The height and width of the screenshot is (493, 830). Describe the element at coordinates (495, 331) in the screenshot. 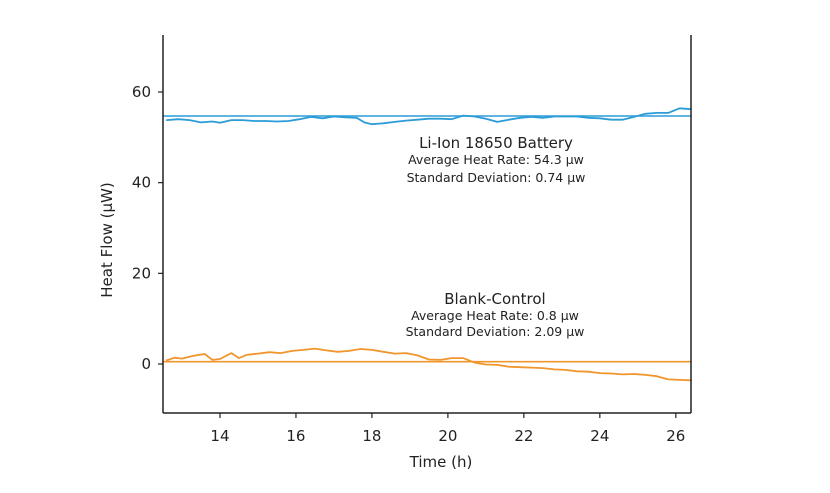

I see `control-annotation-stddev: Standard Deviation: 2.09 µw` at that location.